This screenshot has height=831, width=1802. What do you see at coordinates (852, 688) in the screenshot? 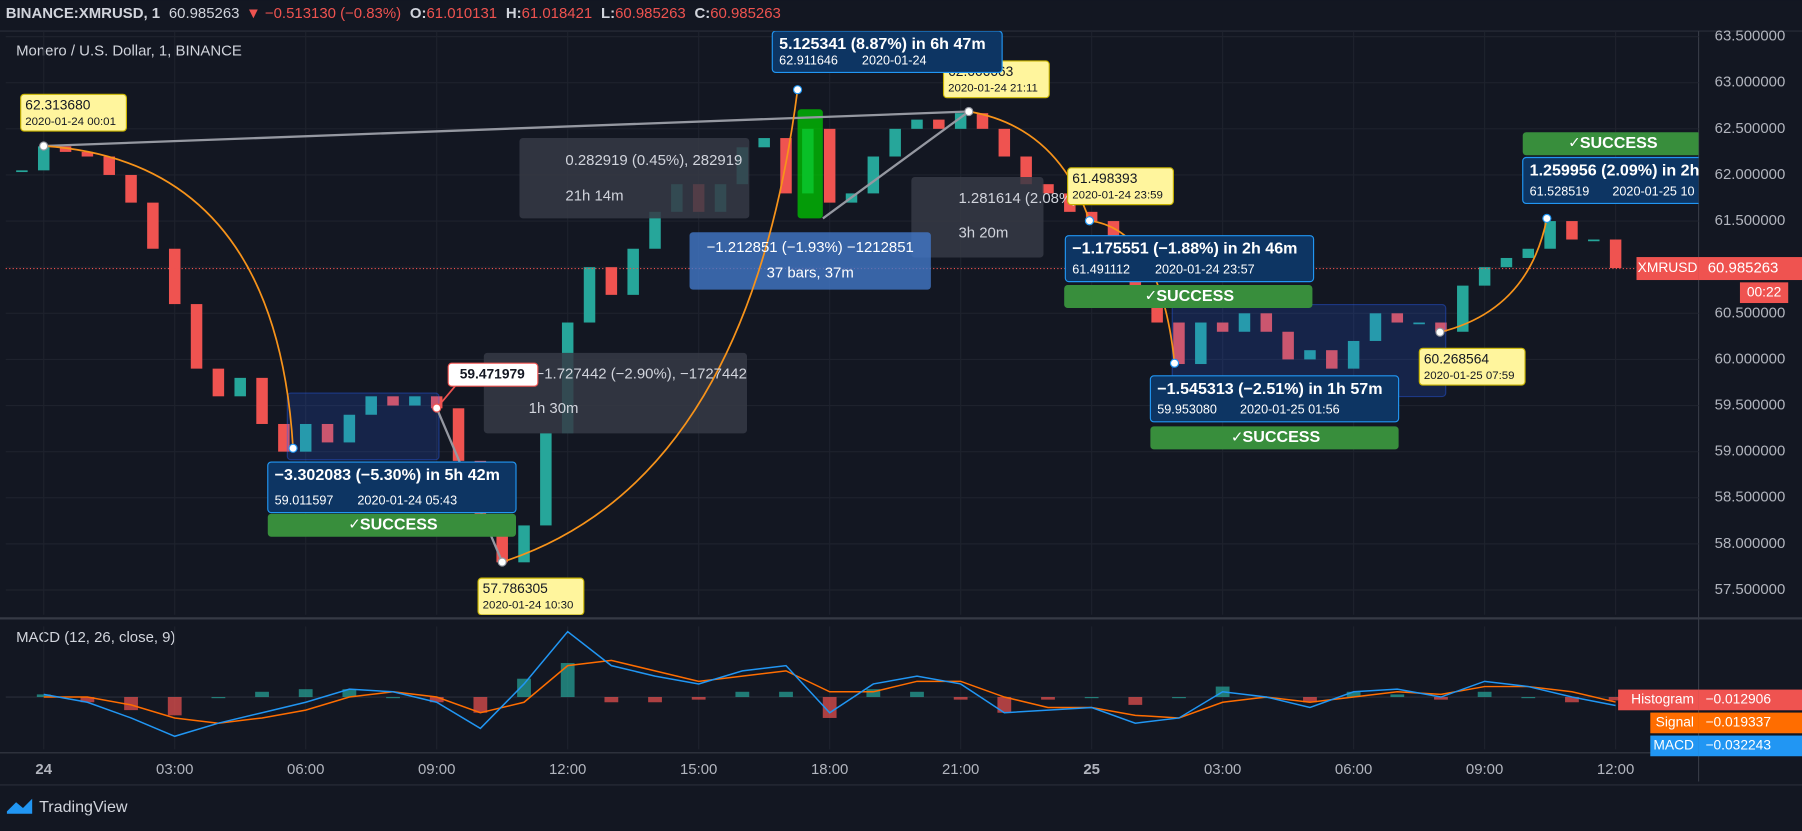
I see `macd-pane` at bounding box center [852, 688].